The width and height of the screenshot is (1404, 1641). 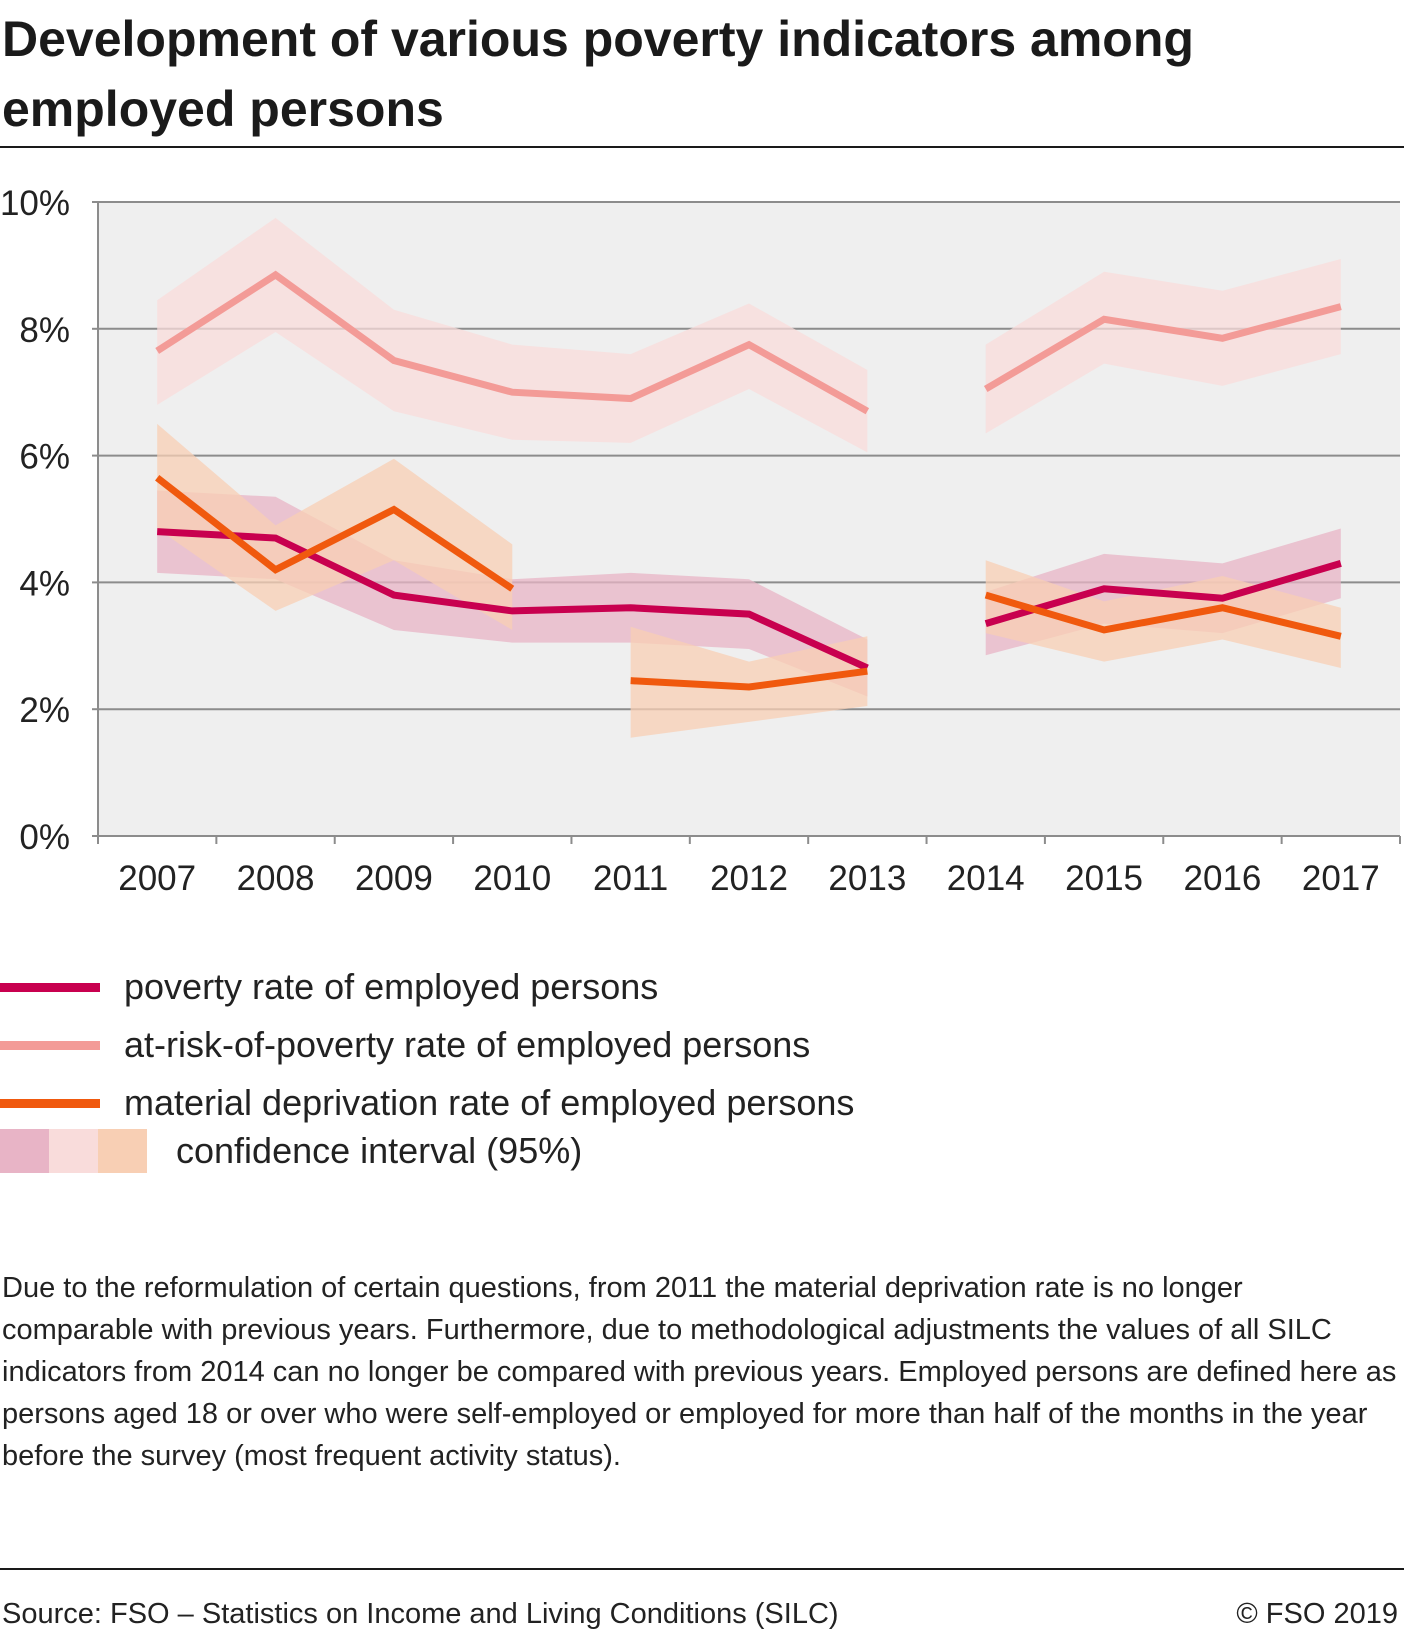 I want to click on y-tick-label-5: 10%, so click(x=35, y=203).